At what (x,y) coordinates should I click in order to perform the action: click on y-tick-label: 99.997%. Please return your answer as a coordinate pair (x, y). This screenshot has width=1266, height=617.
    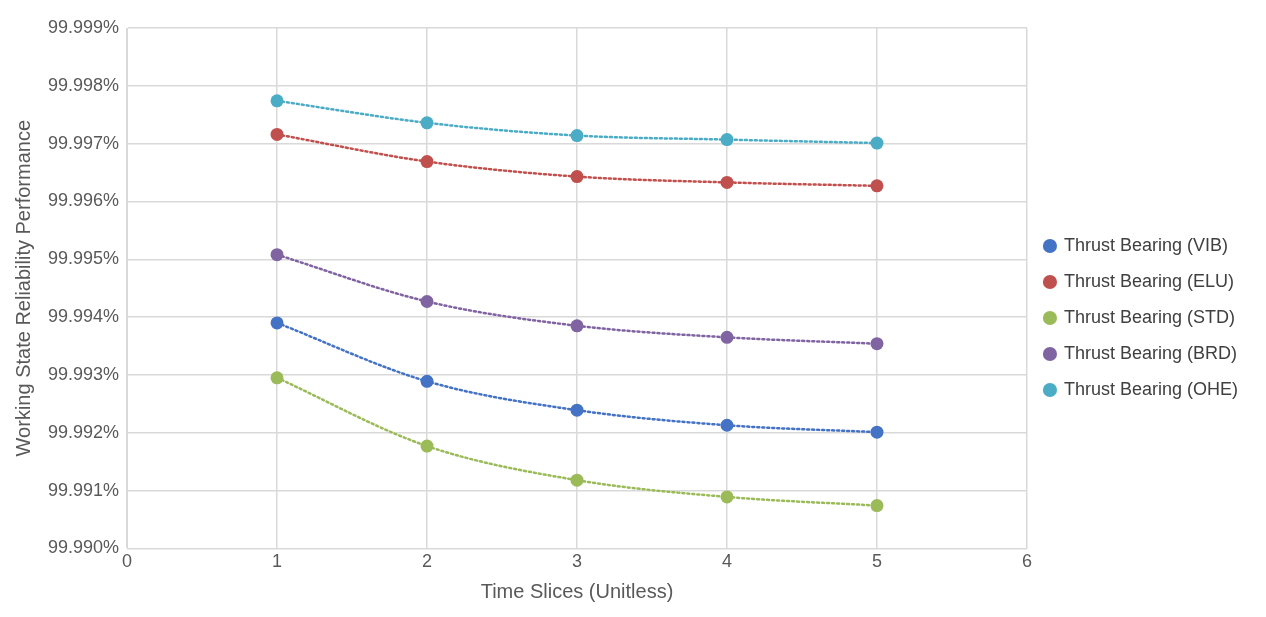
    Looking at the image, I should click on (84, 142).